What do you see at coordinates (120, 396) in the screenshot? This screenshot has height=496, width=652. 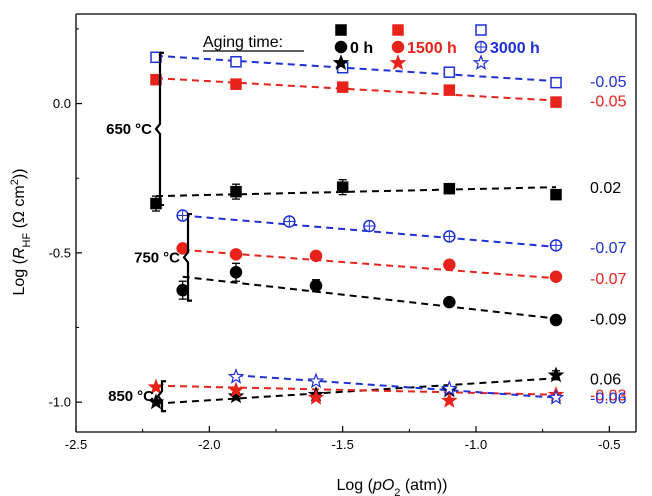 I see `temperature-value: 850` at bounding box center [120, 396].